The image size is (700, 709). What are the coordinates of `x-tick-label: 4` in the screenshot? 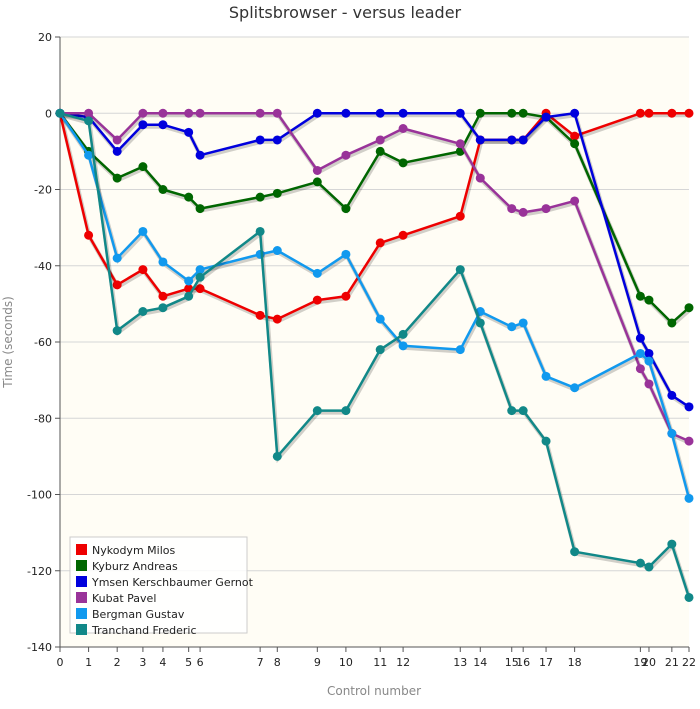 It's located at (162, 662).